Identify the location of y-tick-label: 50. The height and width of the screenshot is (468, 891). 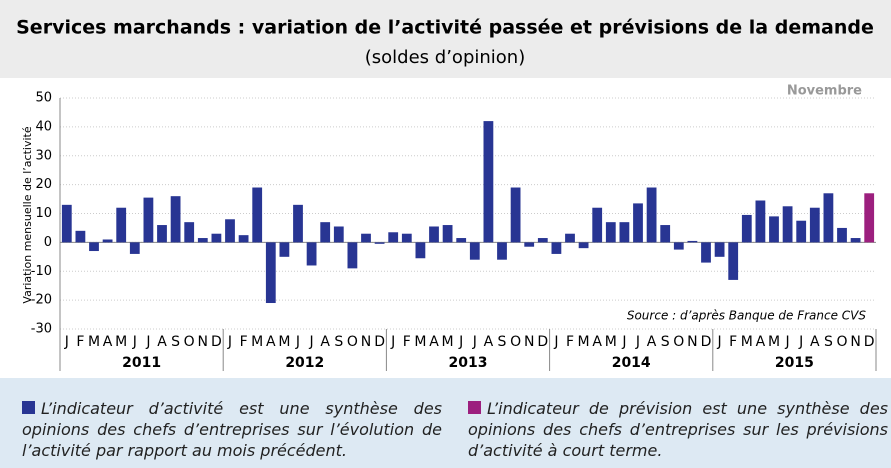
(43, 98).